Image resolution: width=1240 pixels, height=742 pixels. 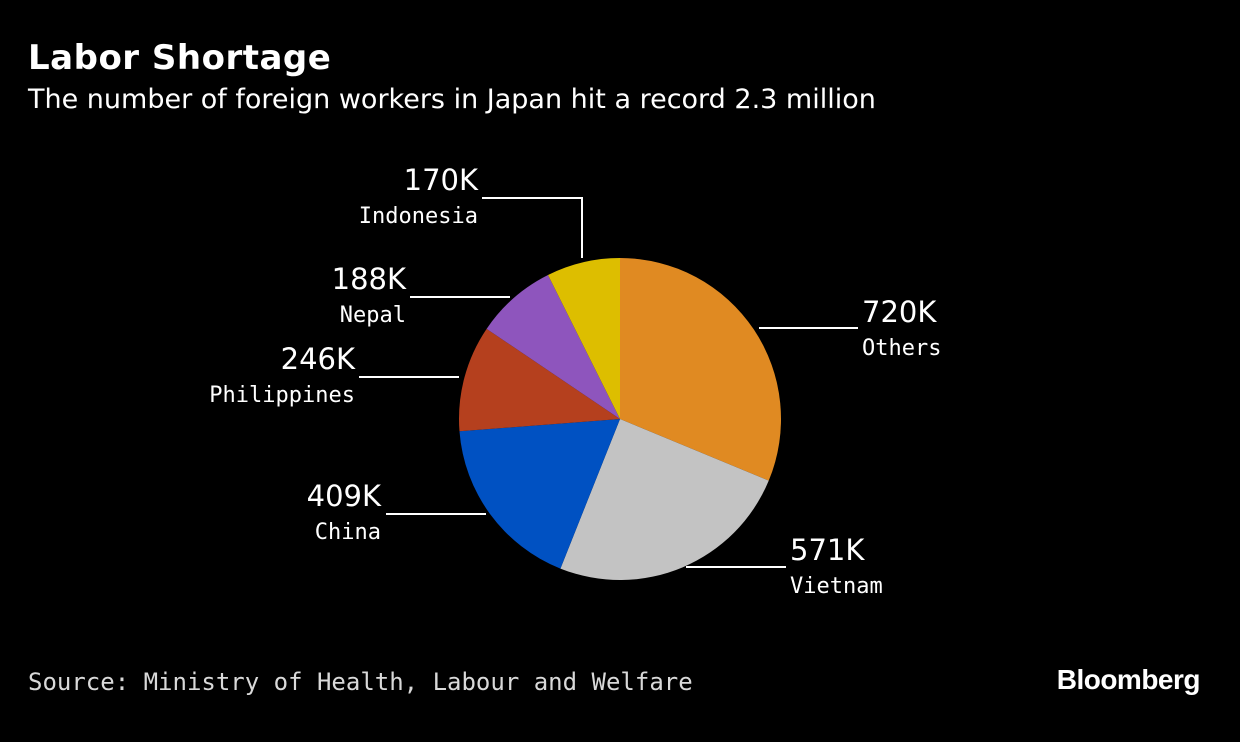 What do you see at coordinates (1128, 679) in the screenshot?
I see `bloomberg-logo: Bloomberg` at bounding box center [1128, 679].